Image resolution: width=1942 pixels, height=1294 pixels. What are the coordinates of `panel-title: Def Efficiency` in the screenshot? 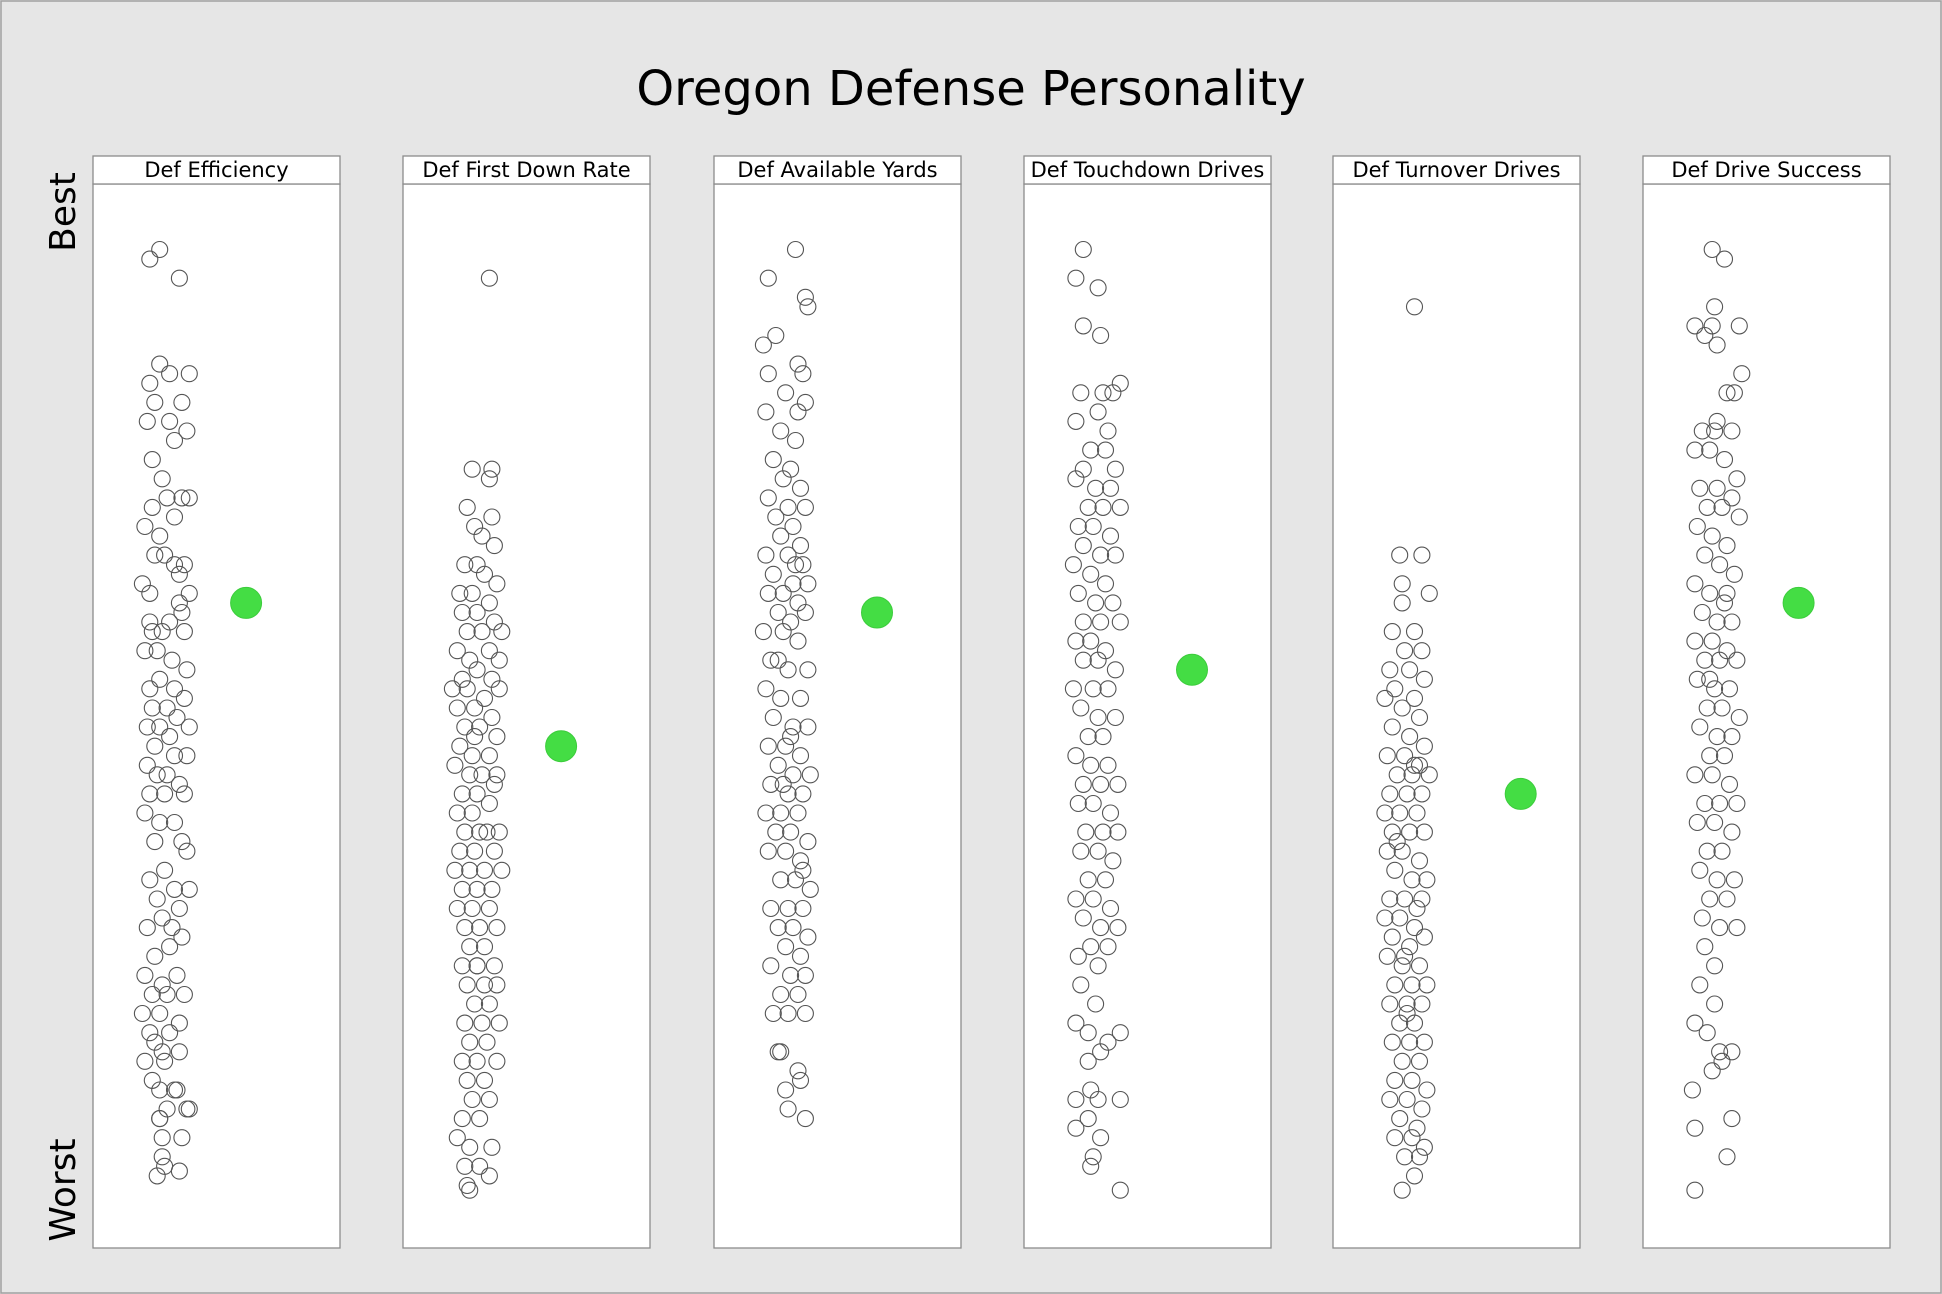 It's located at (216, 170).